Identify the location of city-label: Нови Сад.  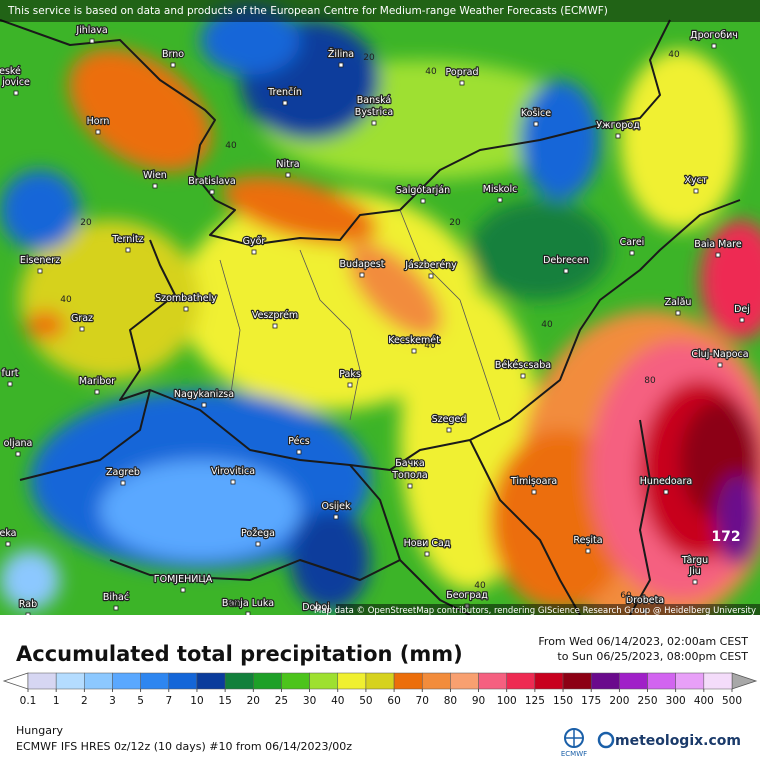
(427, 543).